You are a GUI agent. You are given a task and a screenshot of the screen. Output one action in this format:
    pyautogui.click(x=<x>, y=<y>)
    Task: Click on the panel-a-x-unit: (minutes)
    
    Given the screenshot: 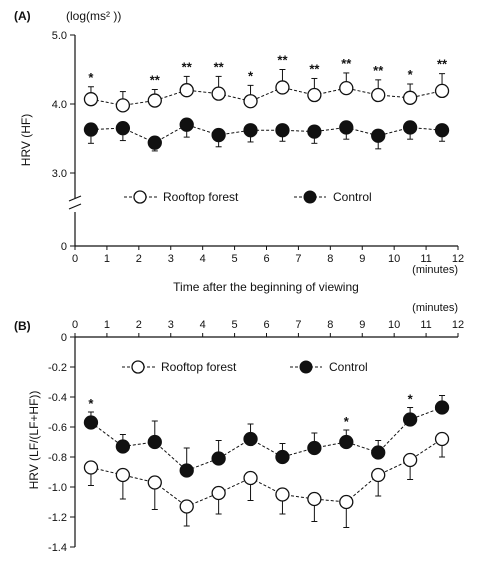 What is the action you would take?
    pyautogui.click(x=435, y=270)
    